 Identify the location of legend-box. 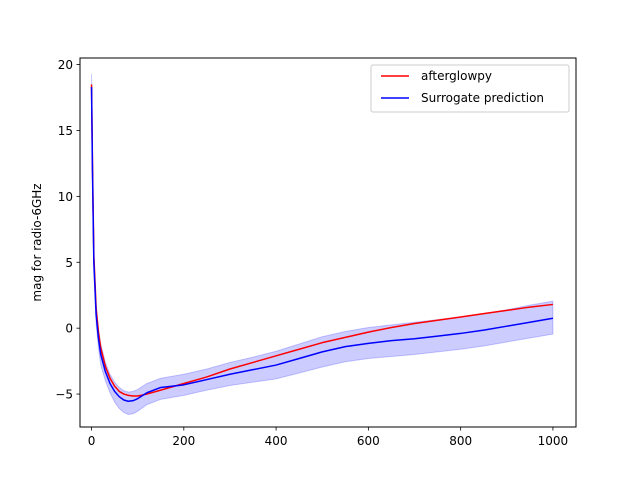
(470, 88).